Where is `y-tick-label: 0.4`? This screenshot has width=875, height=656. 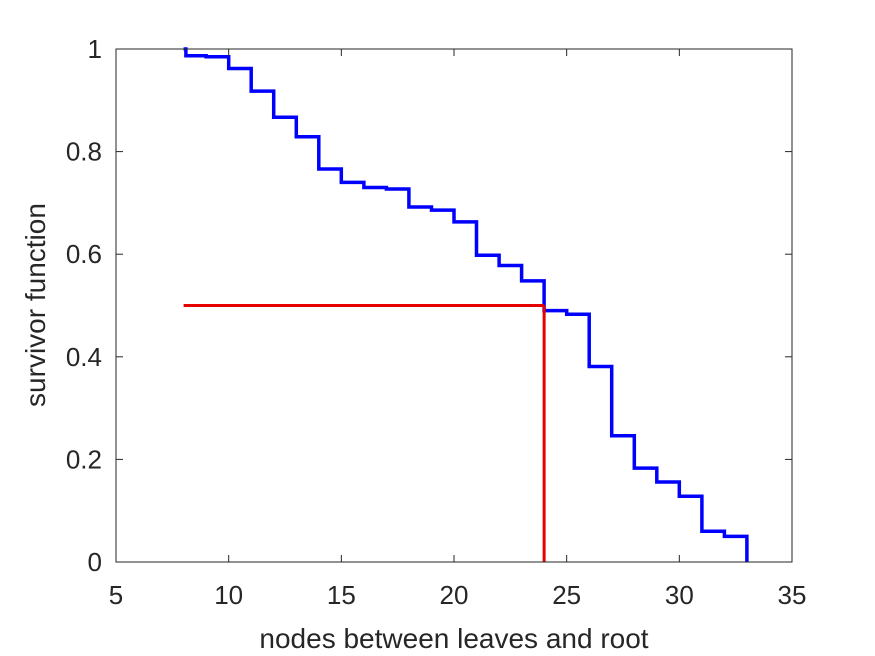 y-tick-label: 0.4 is located at coordinates (84, 357).